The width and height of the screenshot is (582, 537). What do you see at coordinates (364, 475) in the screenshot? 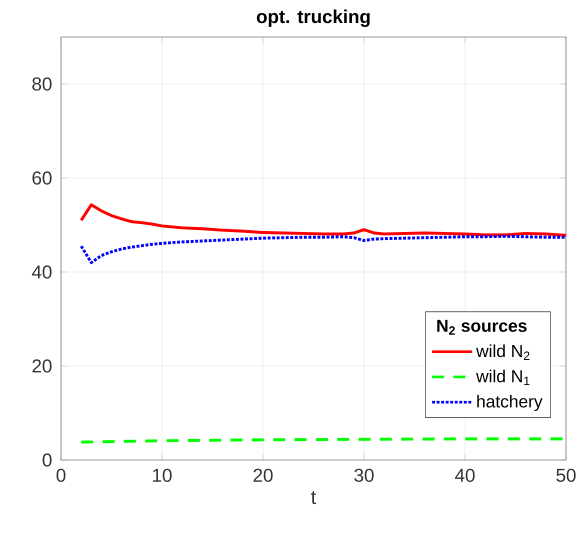
I see `x-tick-label: 30` at bounding box center [364, 475].